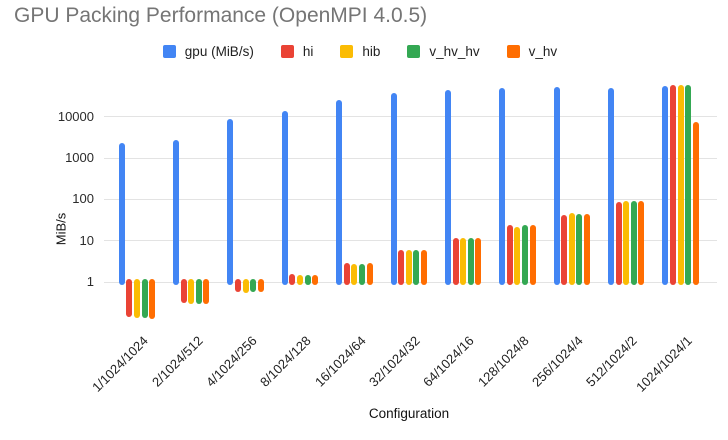  I want to click on y-tick-label-1: 1, so click(90, 281).